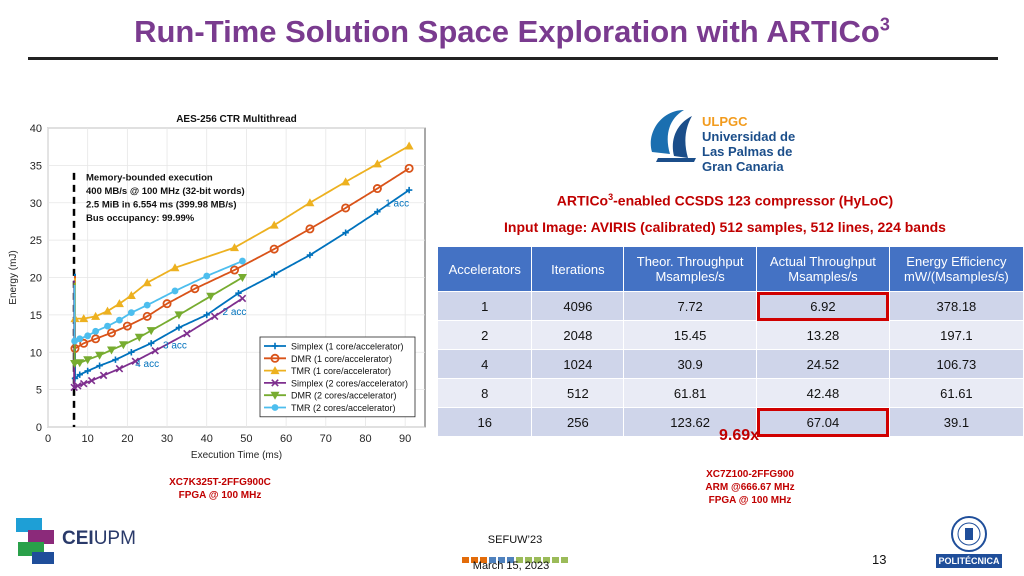 The width and height of the screenshot is (1024, 576). I want to click on y-tick-label: 5, so click(39, 391).